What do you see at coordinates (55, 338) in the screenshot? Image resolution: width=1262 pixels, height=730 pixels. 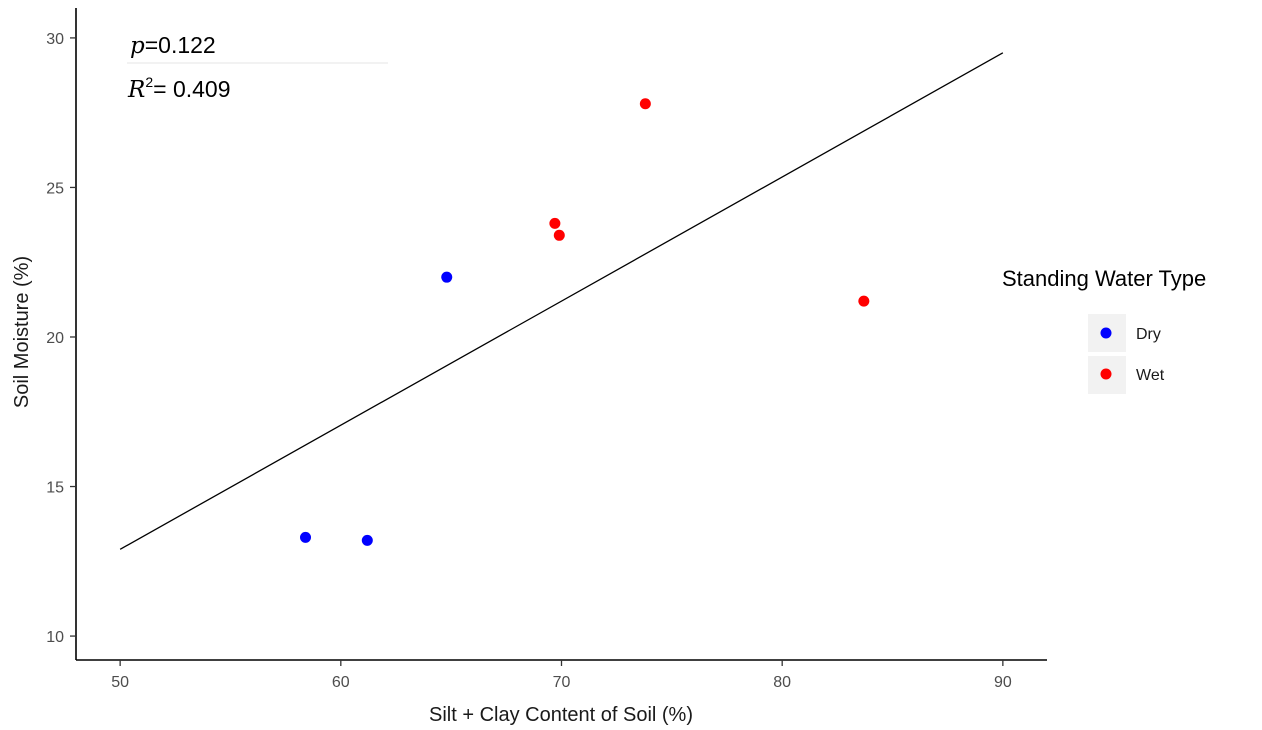 I see `y-tick-label: 20` at bounding box center [55, 338].